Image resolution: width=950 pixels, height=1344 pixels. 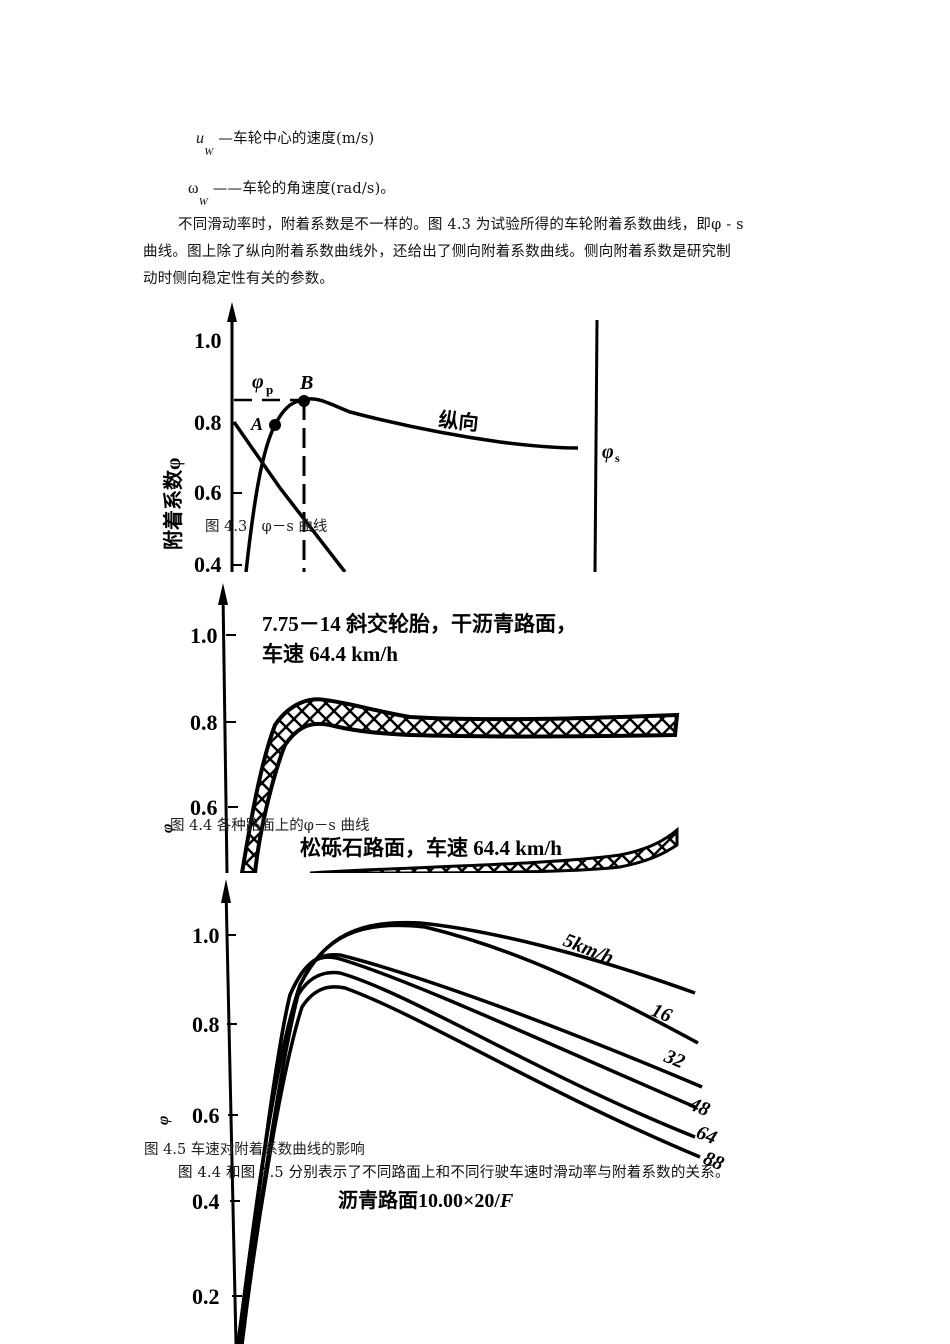 I want to click on svg-text: 松砾石路面，车速 64.4 km/h, so click(x=431, y=848).